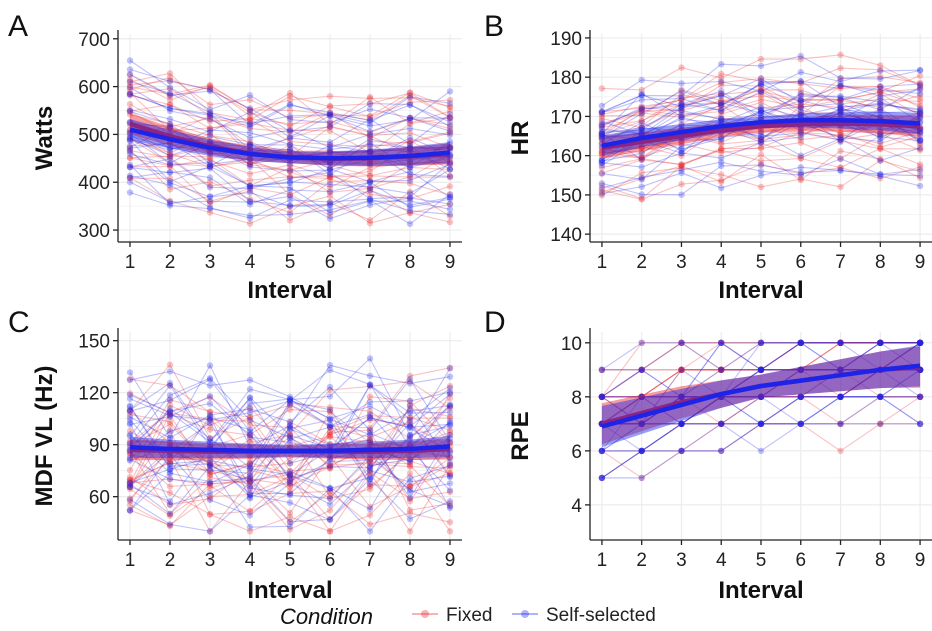 The width and height of the screenshot is (932, 631). I want to click on legend-title: Condition, so click(326, 616).